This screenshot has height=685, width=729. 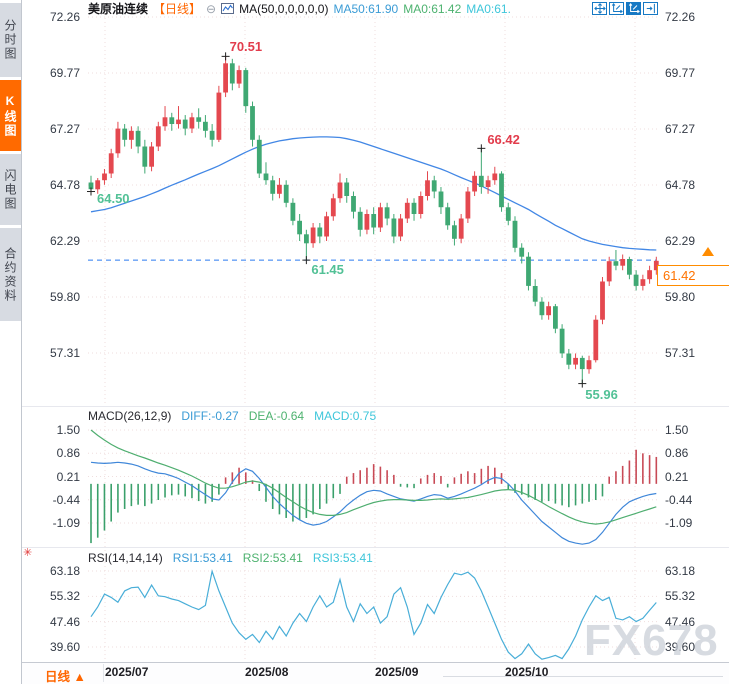 What do you see at coordinates (366, 8) in the screenshot?
I see `ma50-value: MA50:61.90` at bounding box center [366, 8].